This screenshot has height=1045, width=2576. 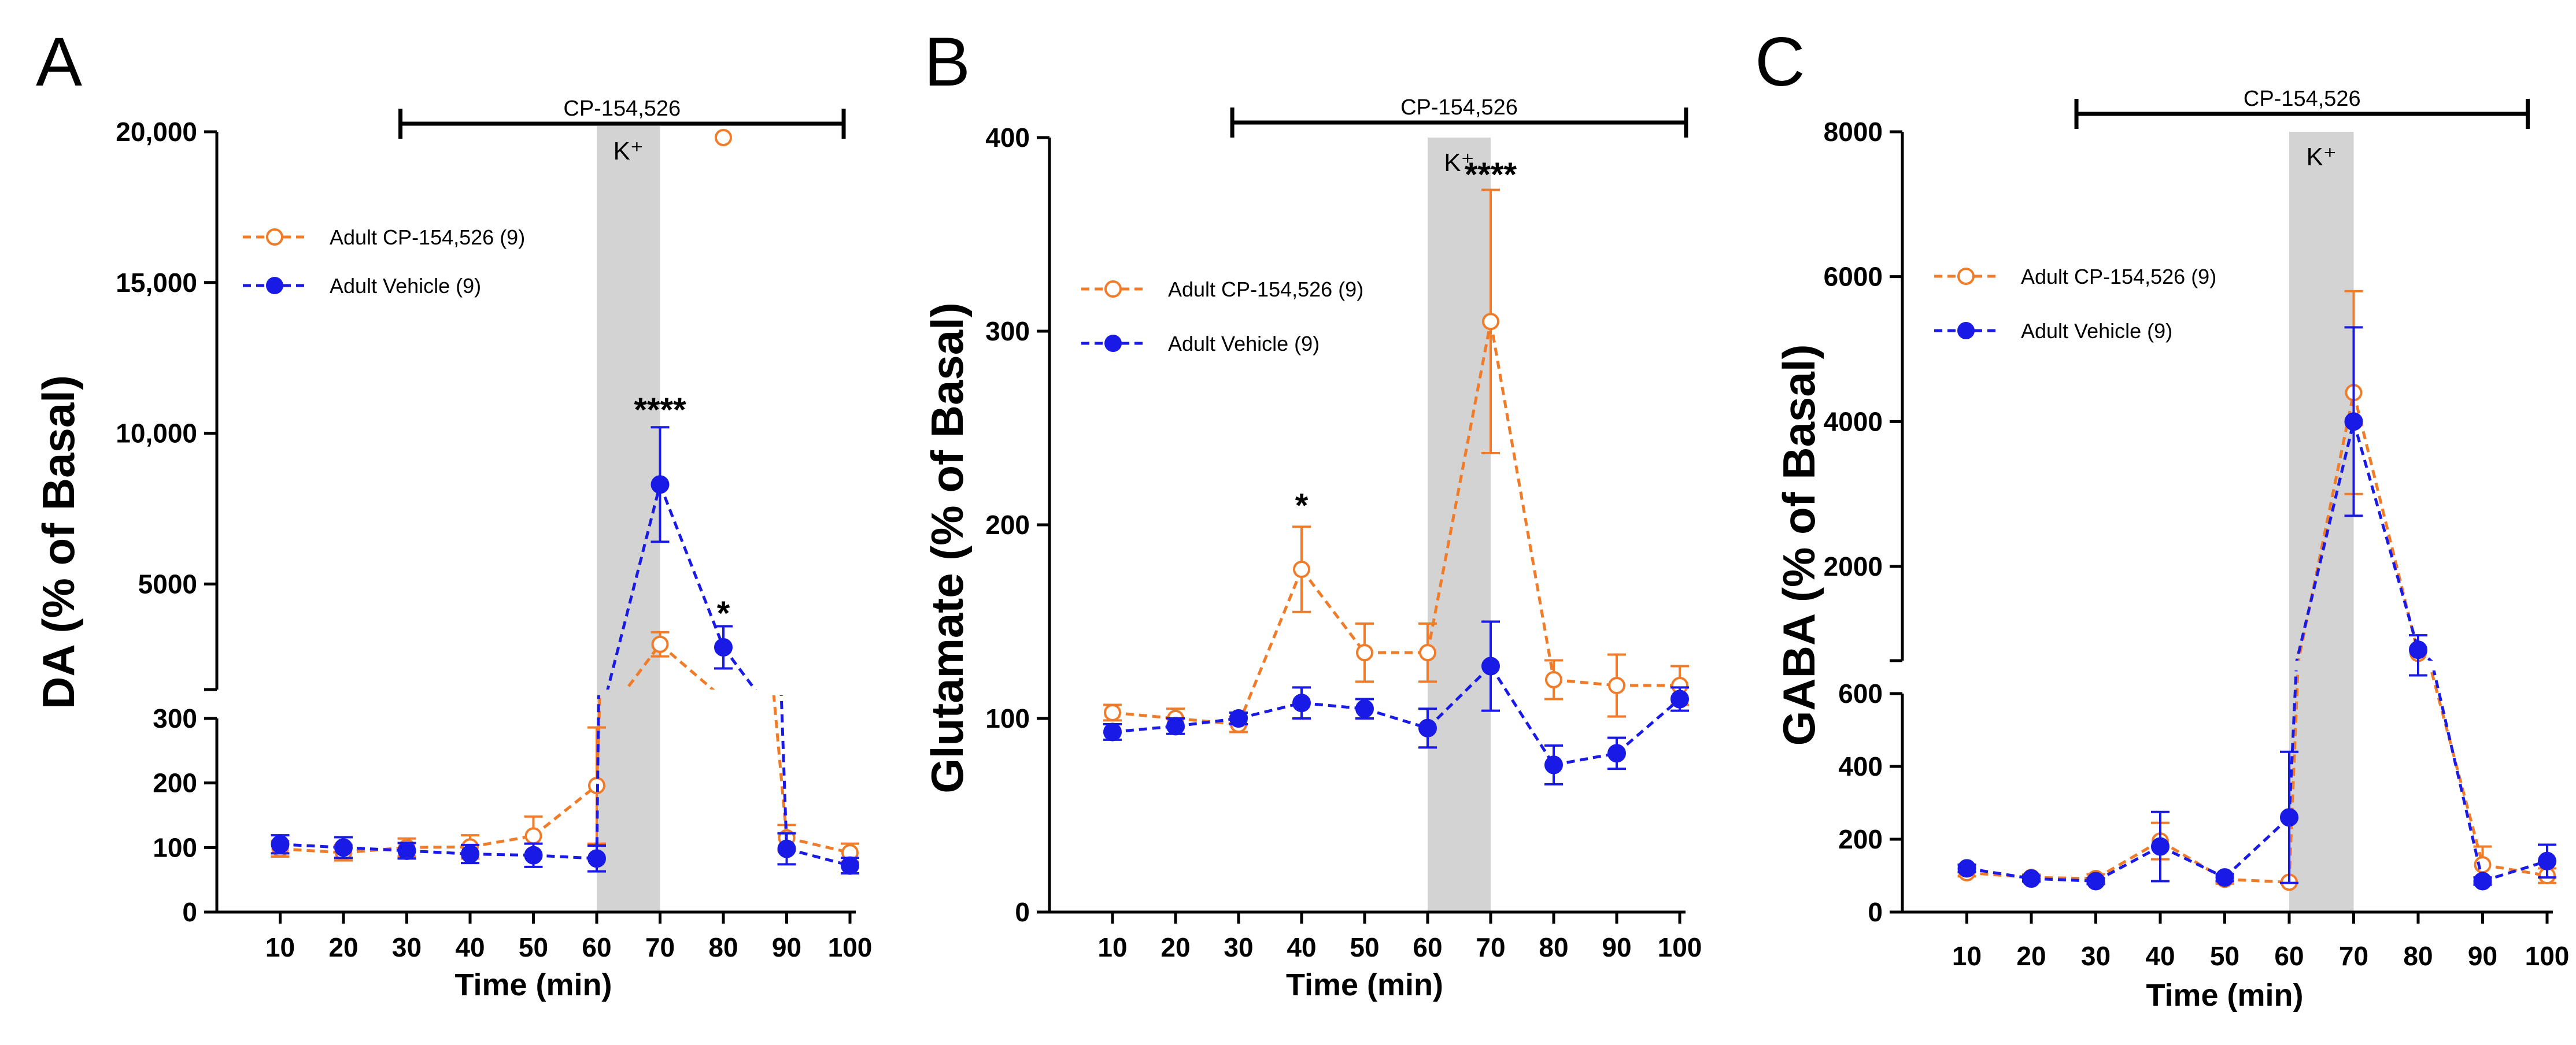 What do you see at coordinates (175, 847) in the screenshot?
I see `y-tick-label: 100` at bounding box center [175, 847].